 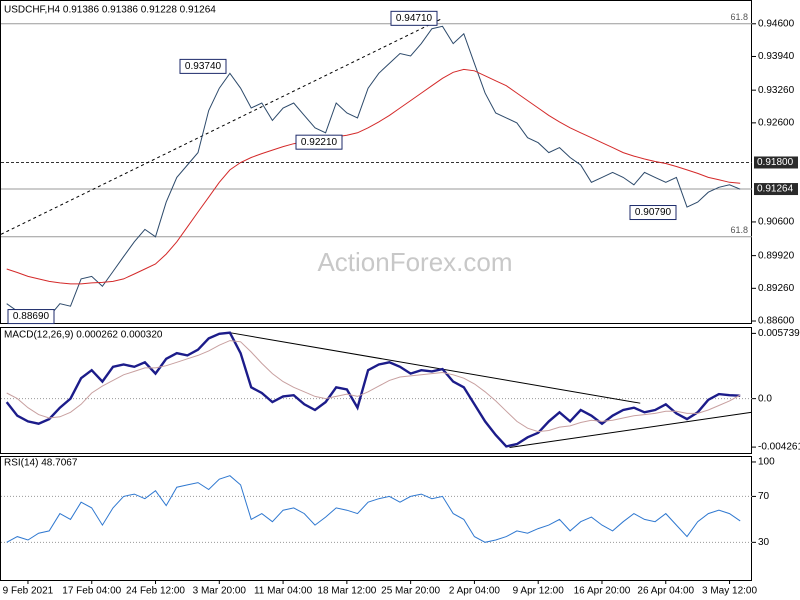 I want to click on annotation-label: 0.90790, so click(x=653, y=212).